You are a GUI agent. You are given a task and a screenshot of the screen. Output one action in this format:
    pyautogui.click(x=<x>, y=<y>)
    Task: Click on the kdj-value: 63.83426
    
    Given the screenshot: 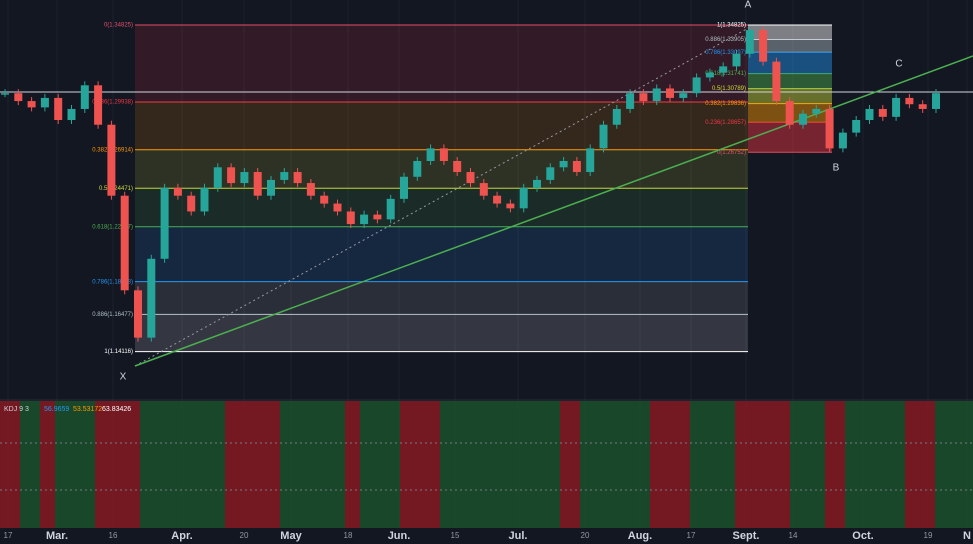 What is the action you would take?
    pyautogui.click(x=116, y=409)
    